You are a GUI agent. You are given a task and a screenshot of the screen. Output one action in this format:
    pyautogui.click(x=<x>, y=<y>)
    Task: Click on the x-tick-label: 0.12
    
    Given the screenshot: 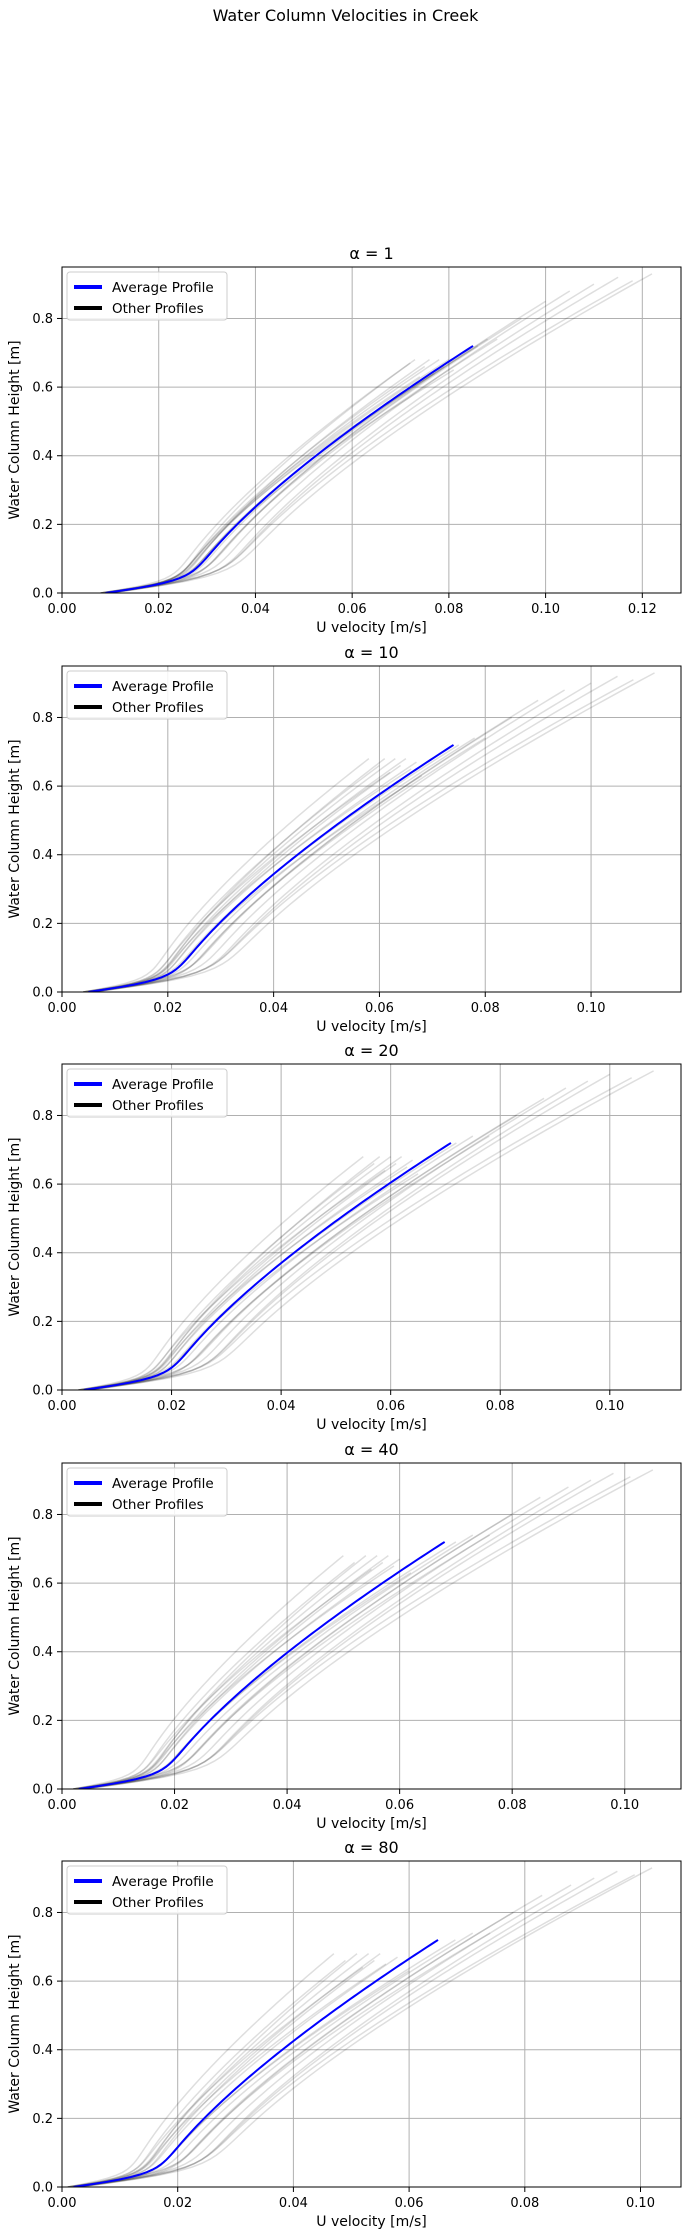 What is the action you would take?
    pyautogui.click(x=642, y=609)
    